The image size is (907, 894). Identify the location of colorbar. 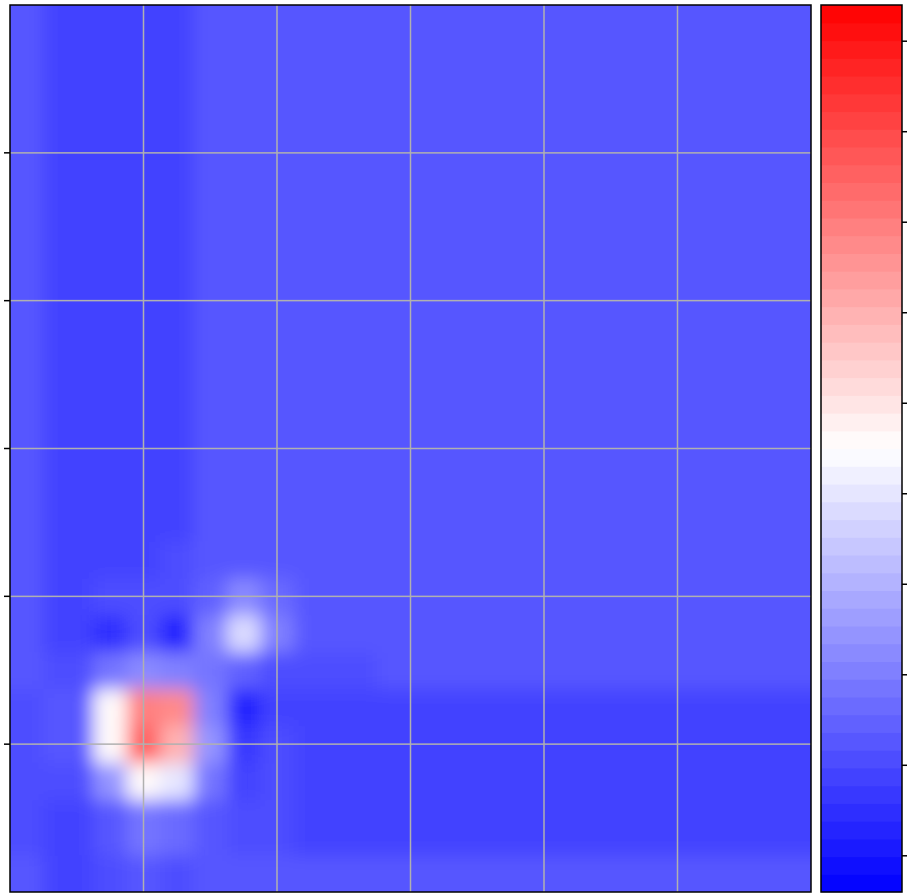
(864, 449).